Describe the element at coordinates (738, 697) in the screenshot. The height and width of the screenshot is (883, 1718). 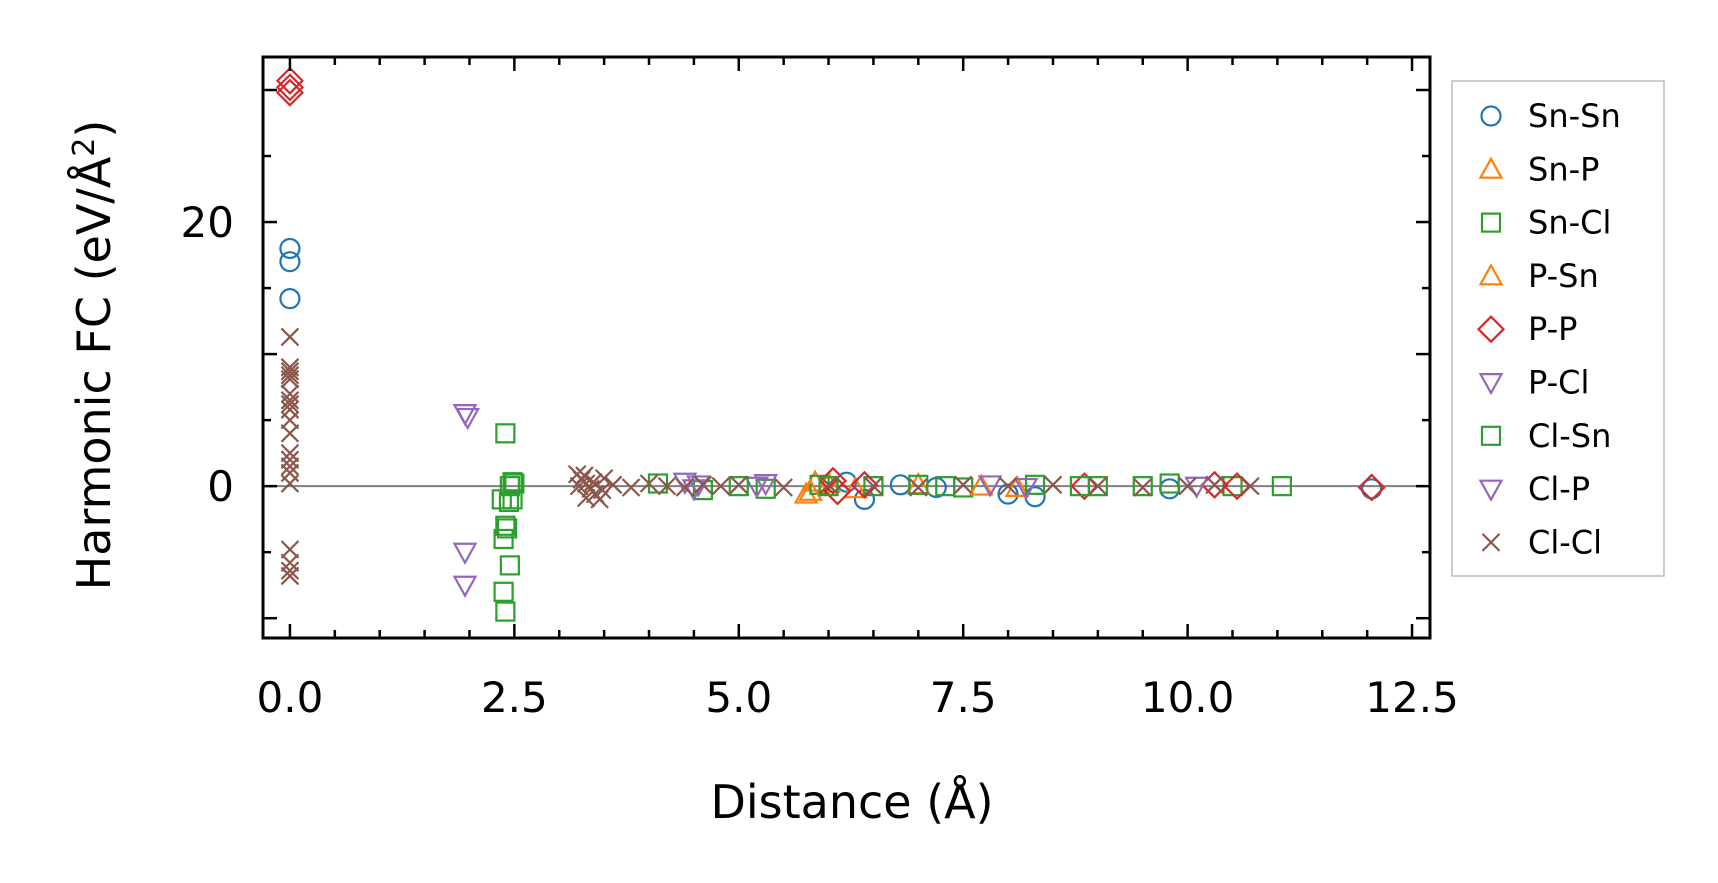
I see `x-tick-label: 5.0` at that location.